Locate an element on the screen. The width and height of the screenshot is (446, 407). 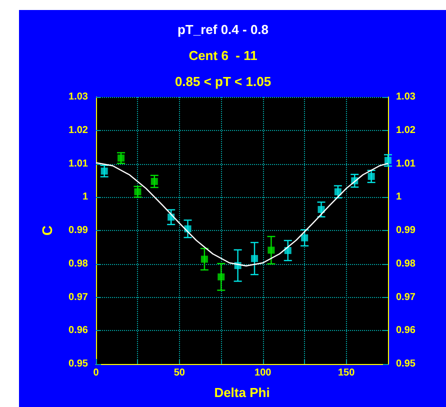
y2-tick-label: 1.03 is located at coordinates (406, 97).